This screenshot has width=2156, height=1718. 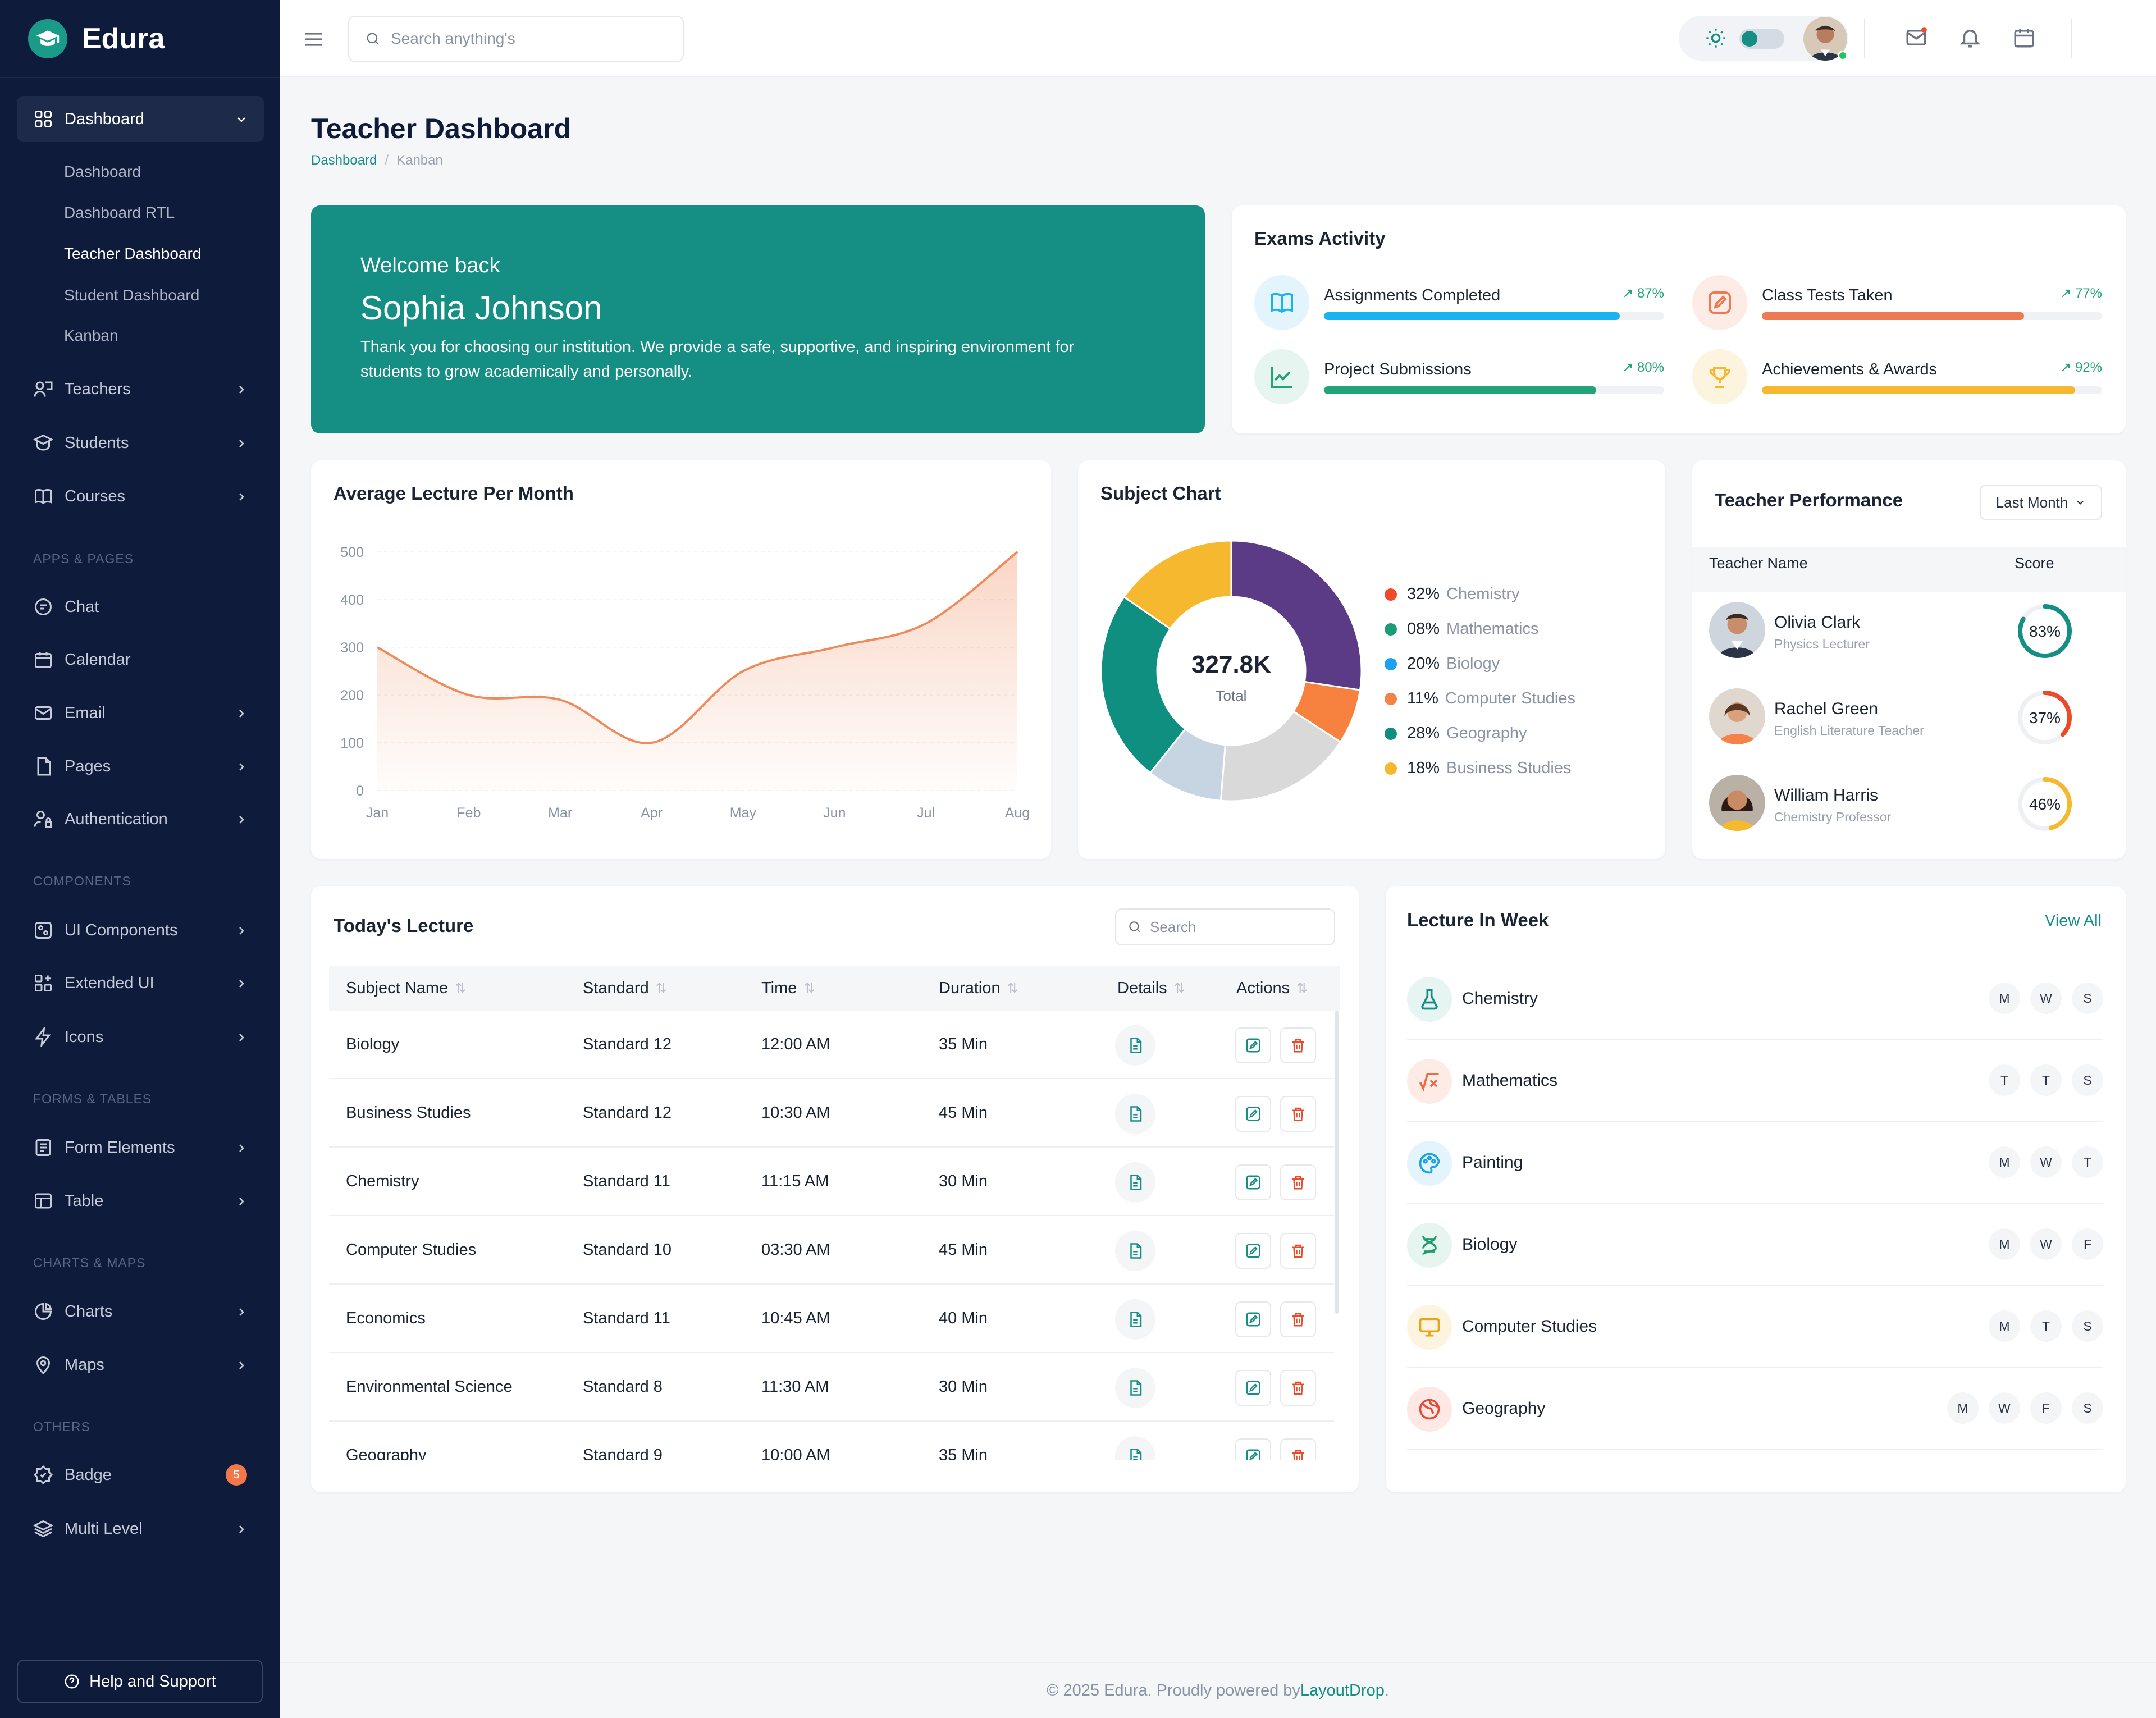 What do you see at coordinates (1337, 1162) in the screenshot?
I see `table-scrollbar` at bounding box center [1337, 1162].